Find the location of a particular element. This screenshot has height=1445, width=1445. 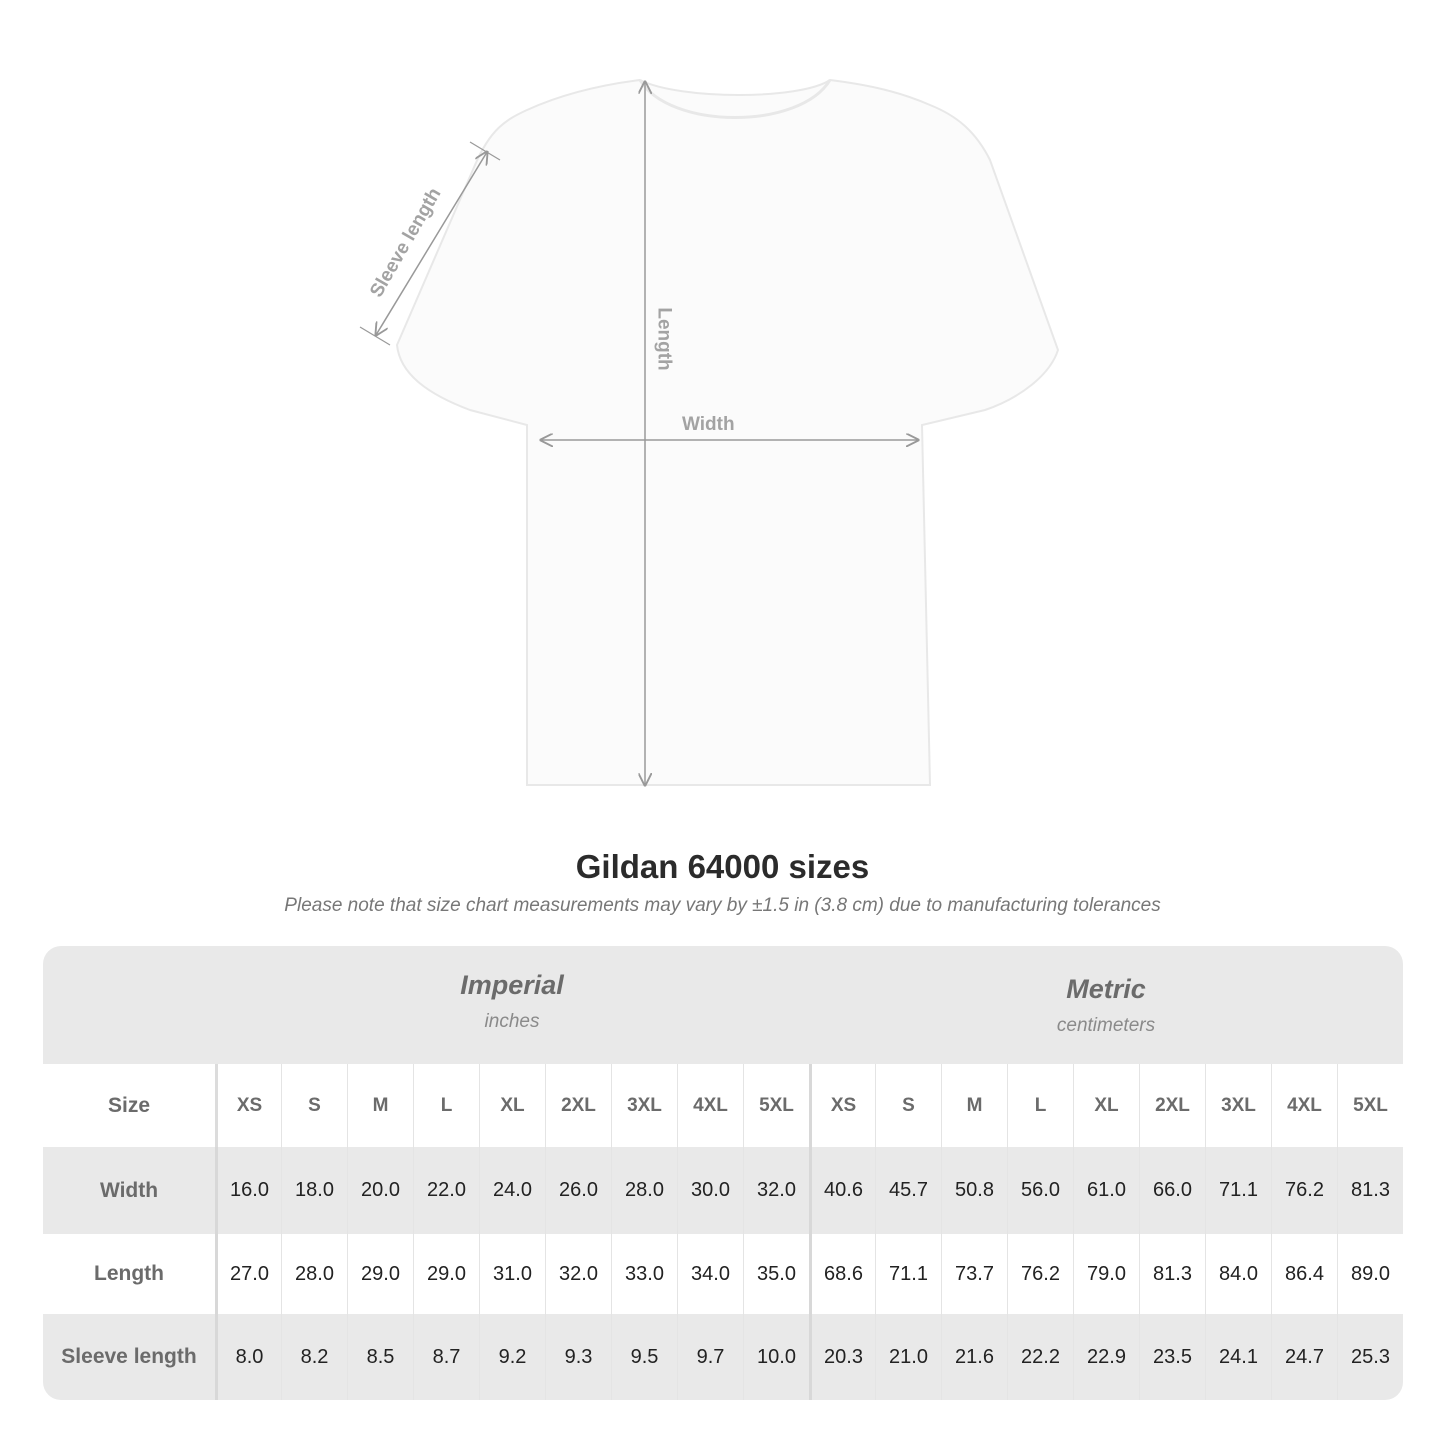

table-cell: 50.8 is located at coordinates (974, 1190).